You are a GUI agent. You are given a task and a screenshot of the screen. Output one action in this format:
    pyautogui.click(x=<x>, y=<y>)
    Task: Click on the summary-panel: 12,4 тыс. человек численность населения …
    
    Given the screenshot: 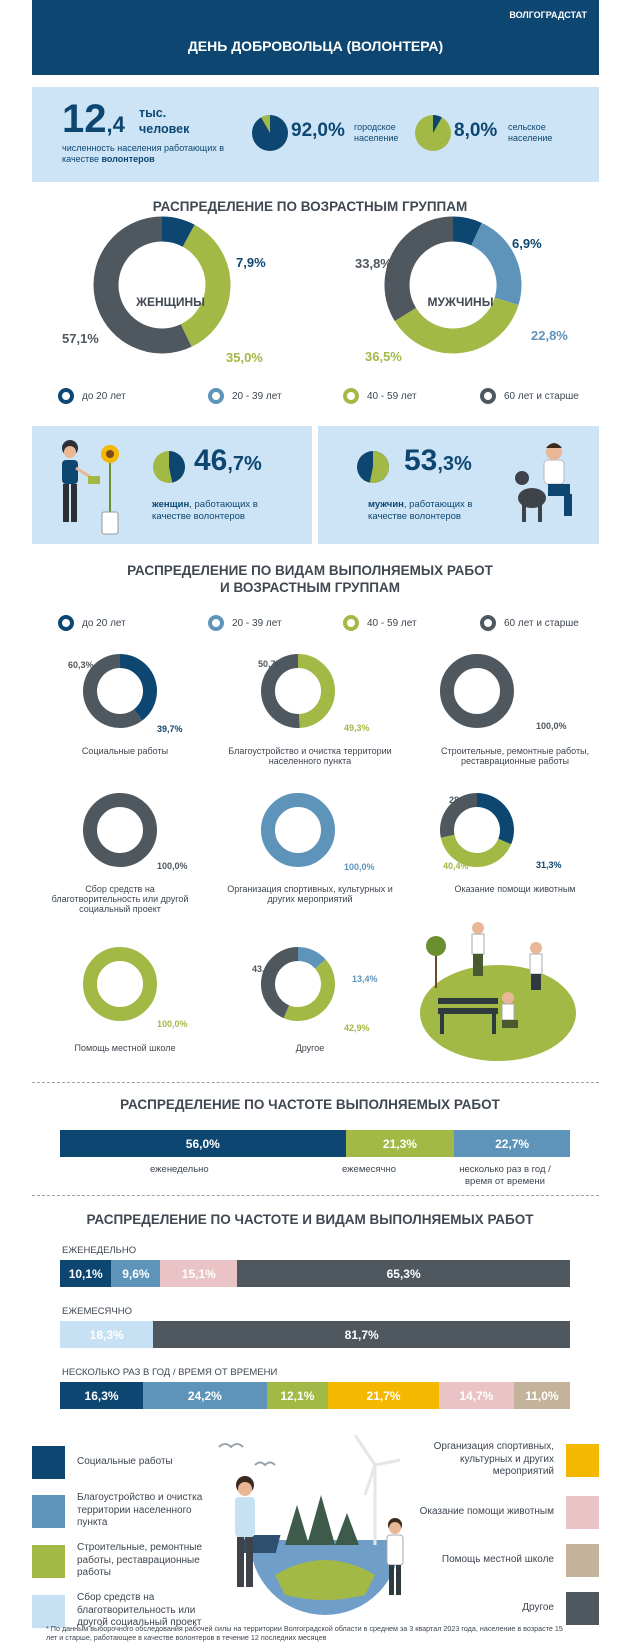 What is the action you would take?
    pyautogui.click(x=315, y=134)
    